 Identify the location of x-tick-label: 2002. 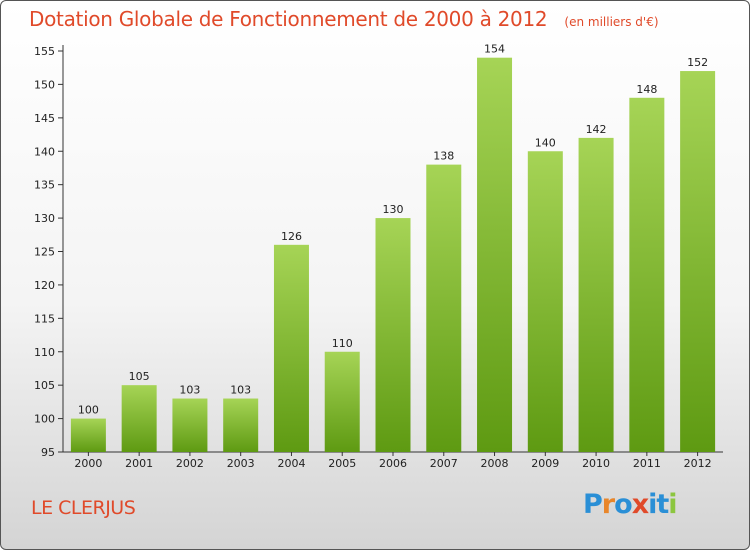
(190, 463).